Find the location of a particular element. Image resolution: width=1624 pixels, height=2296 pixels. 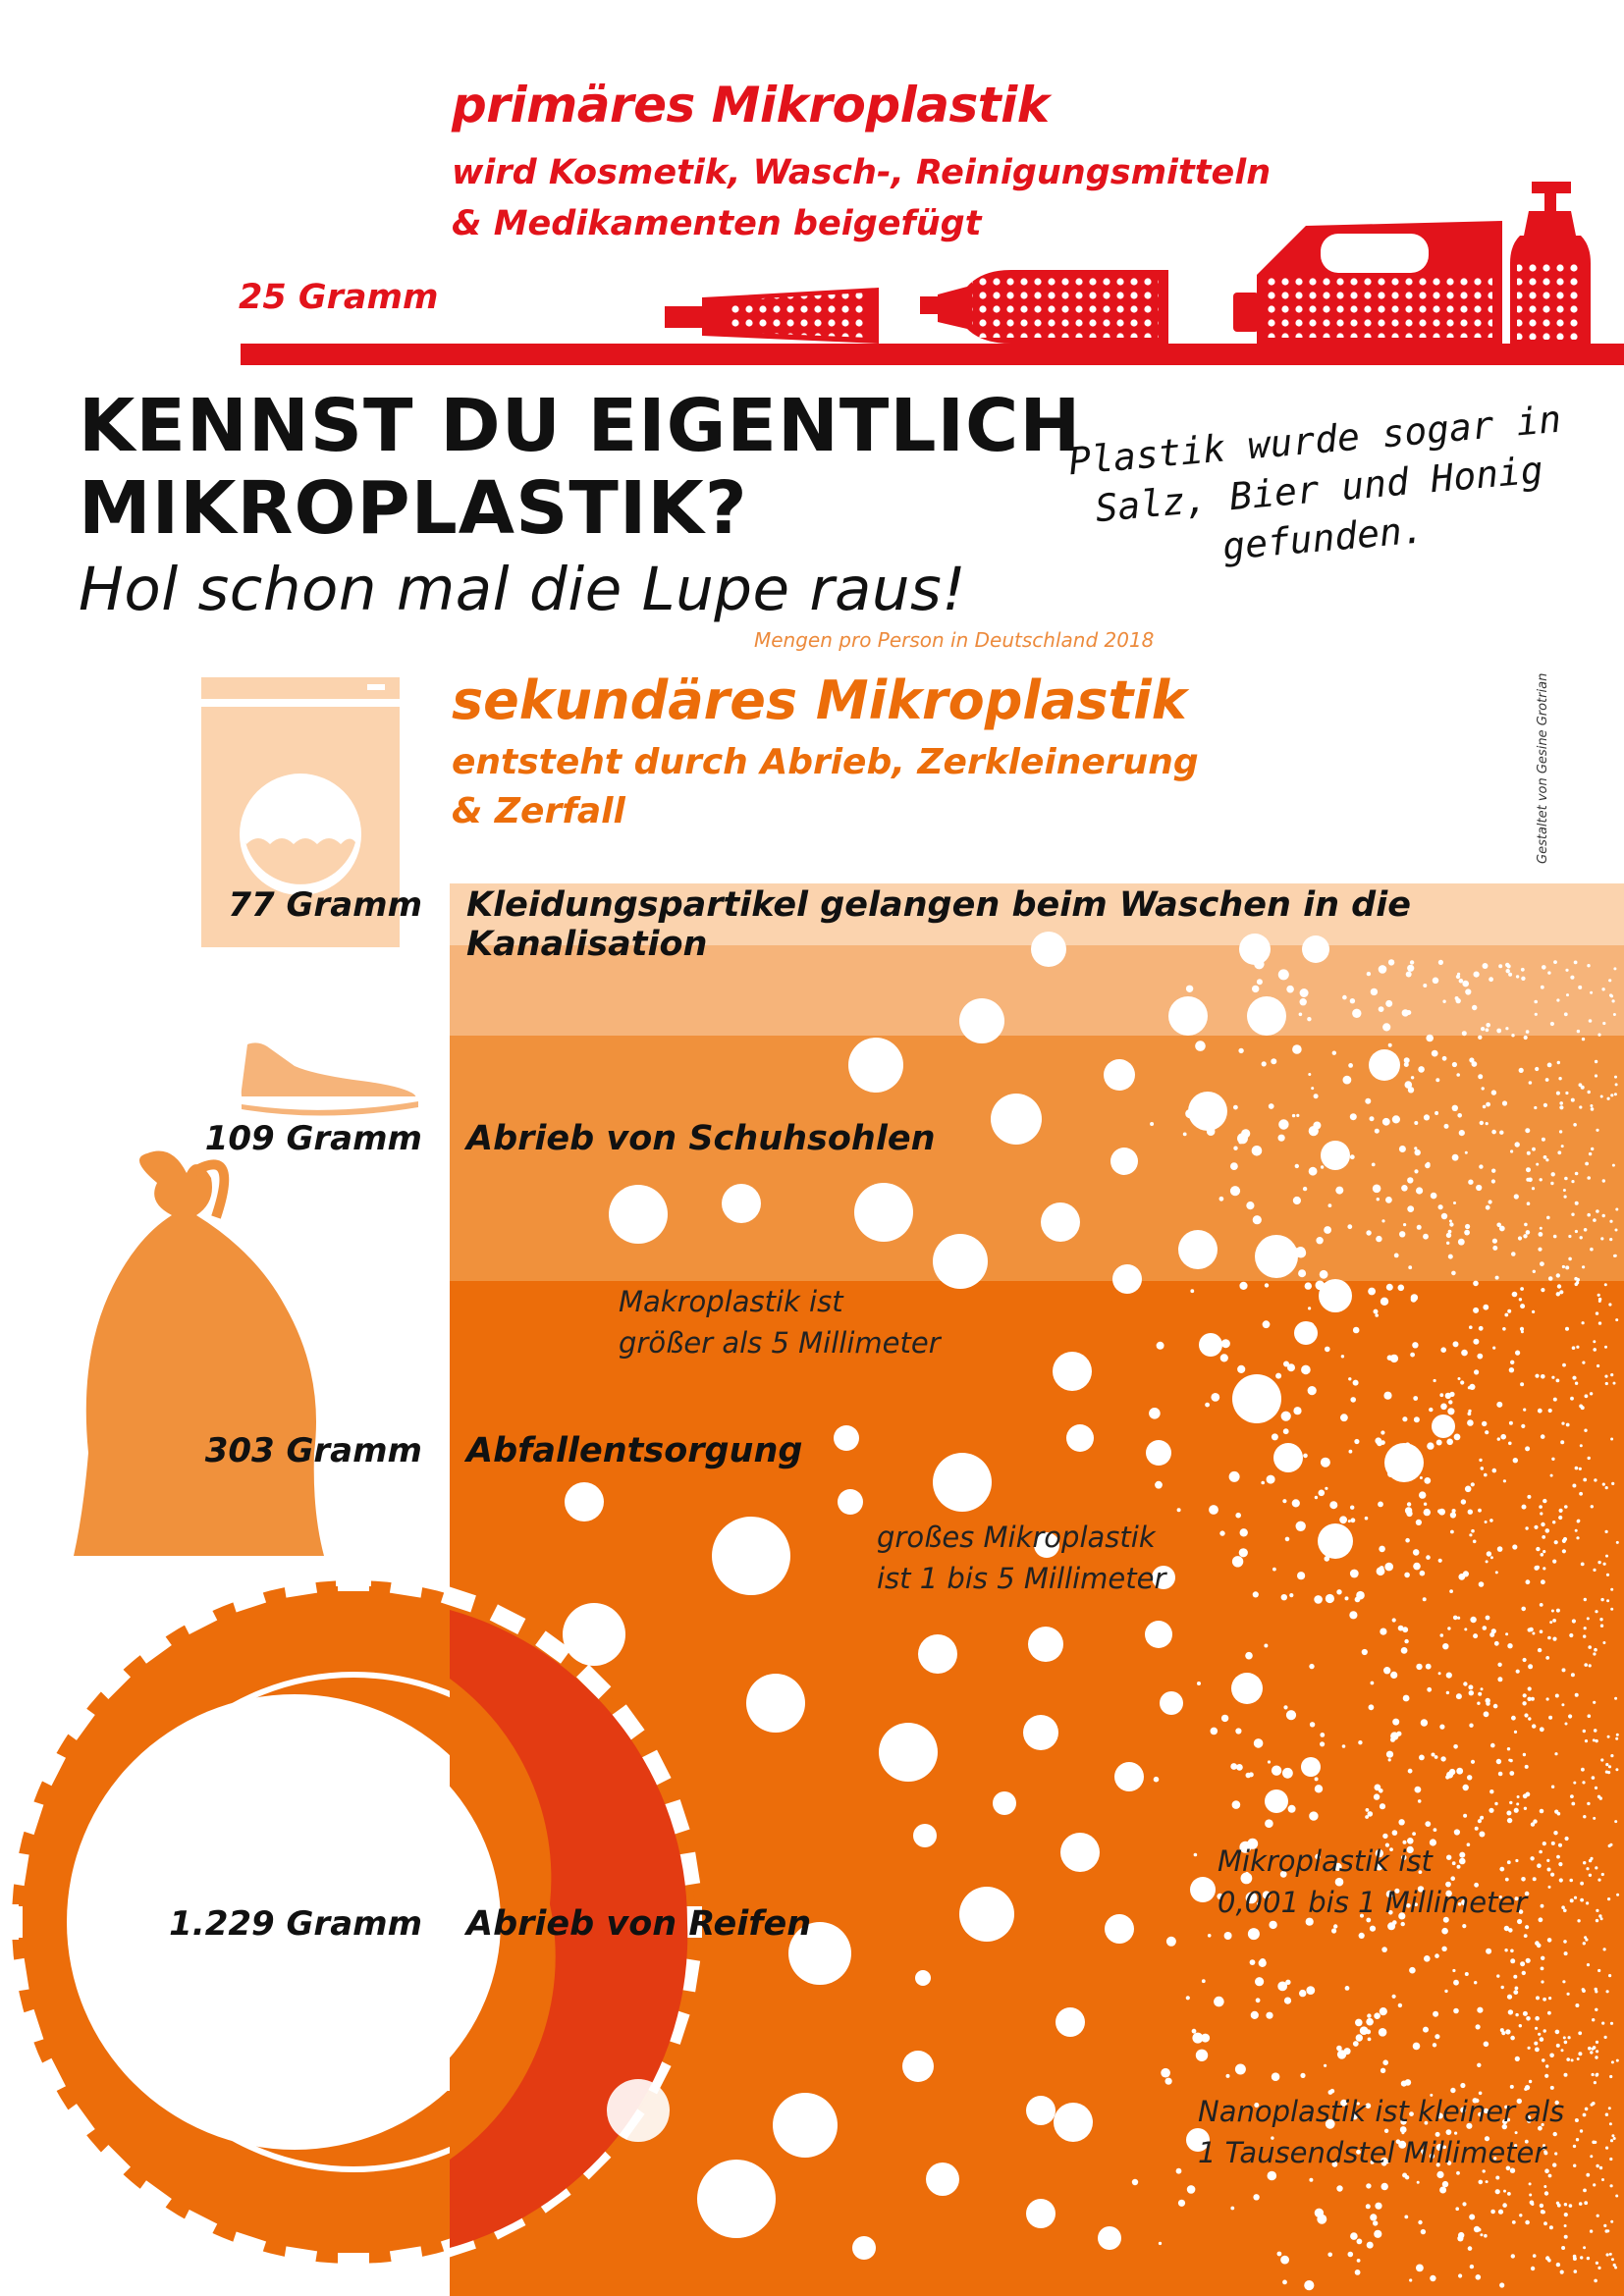

size-mikro-line2: 0,001 bis 1 Millimeter is located at coordinates (1373, 1902).